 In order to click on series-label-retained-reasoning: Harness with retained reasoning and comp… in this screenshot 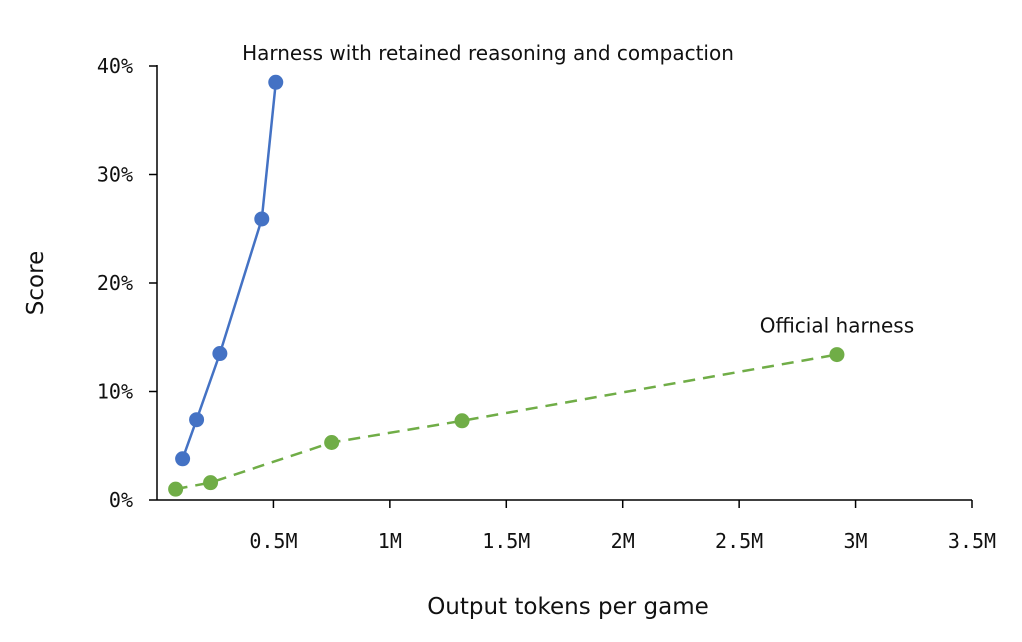, I will do `click(488, 53)`.